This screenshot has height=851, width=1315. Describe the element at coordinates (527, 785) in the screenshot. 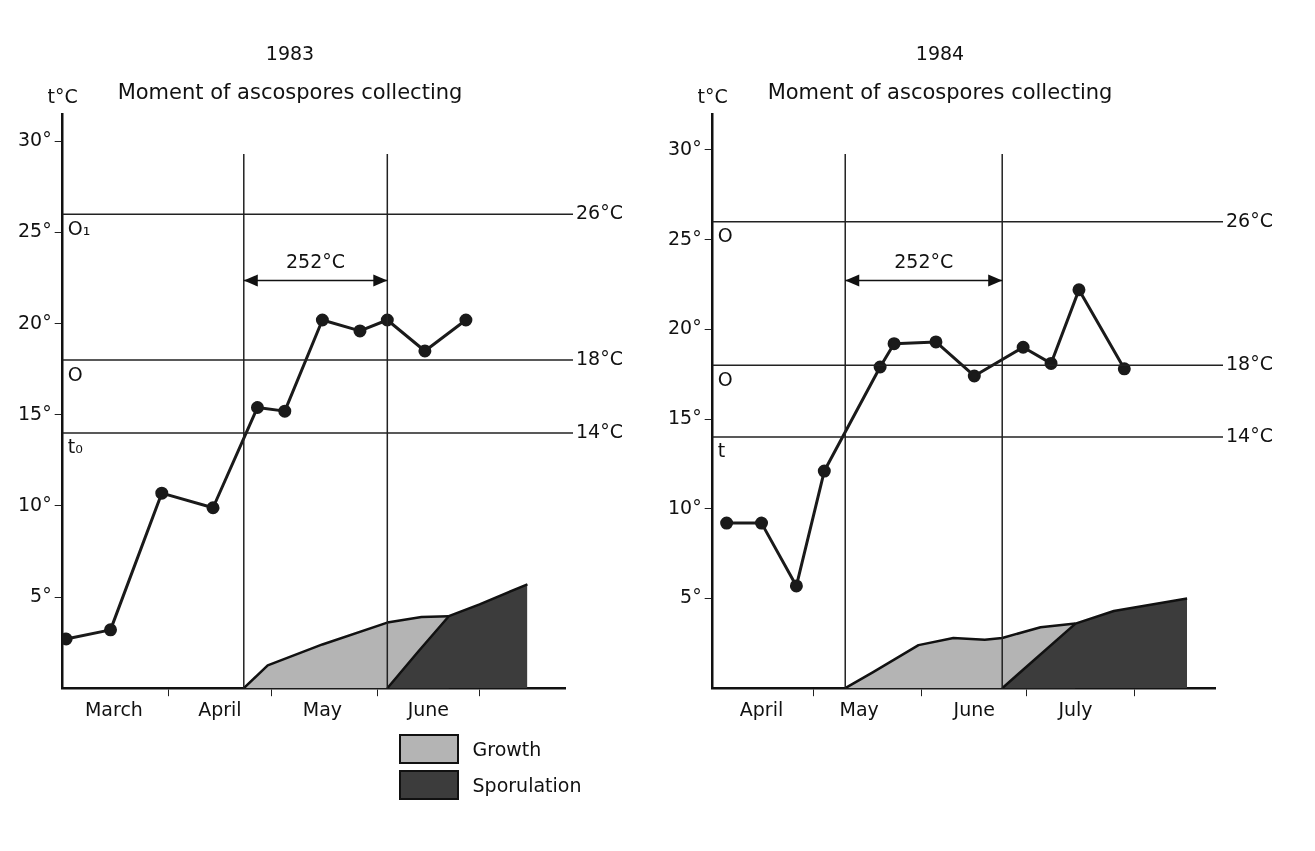

I see `legend-label: Sporulation` at that location.